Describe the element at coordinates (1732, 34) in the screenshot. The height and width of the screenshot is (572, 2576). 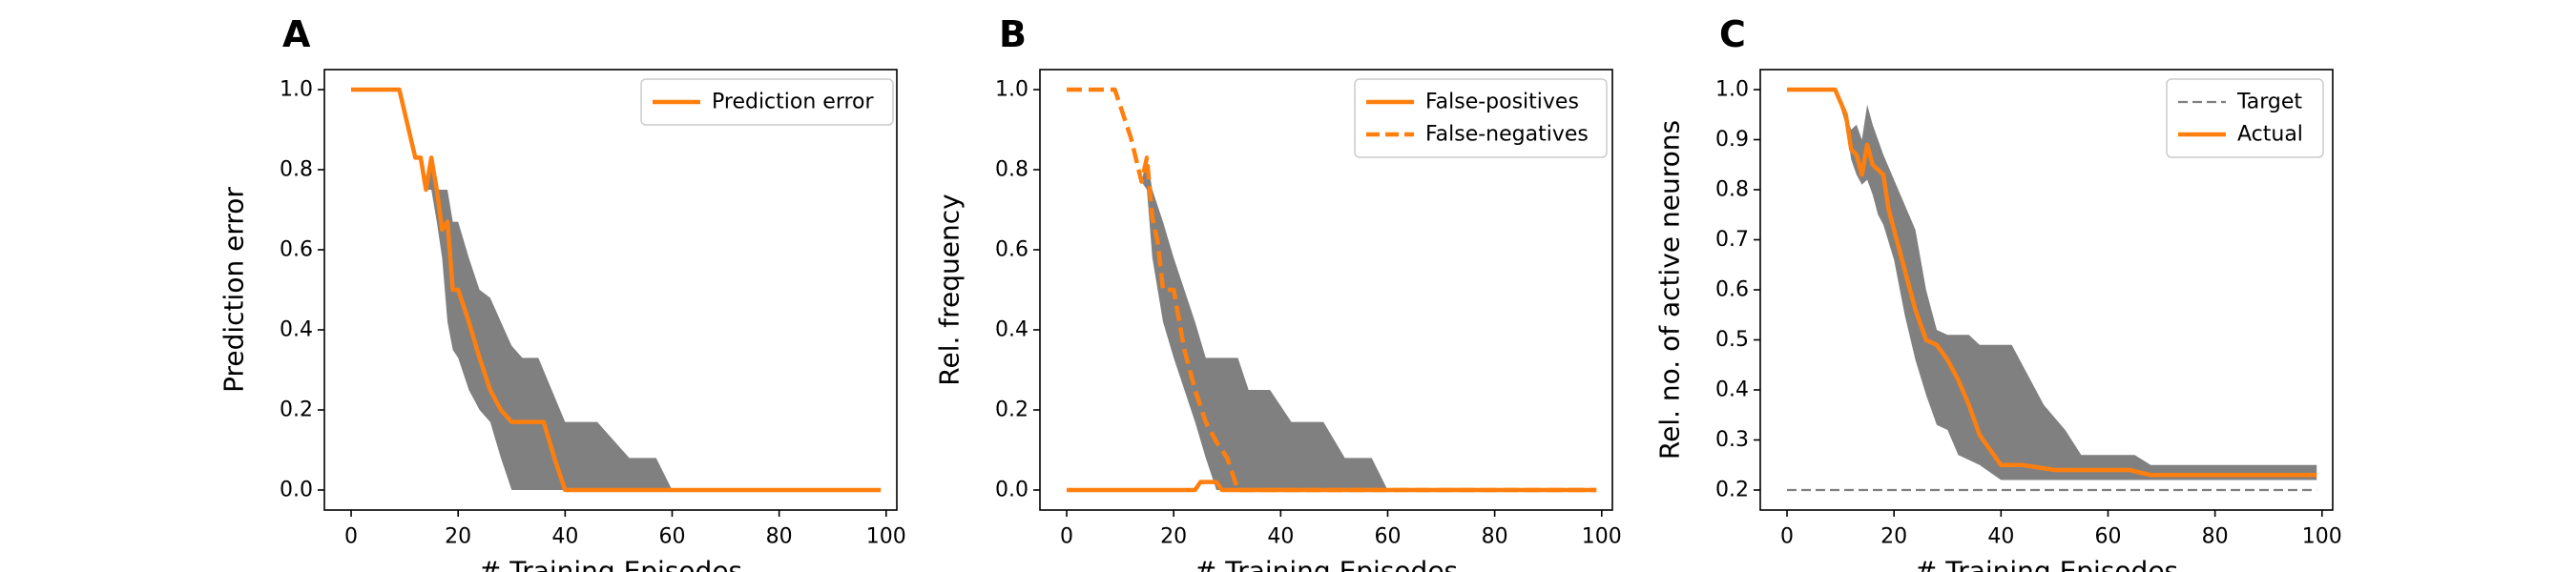
I see `panel-letter: C` at that location.